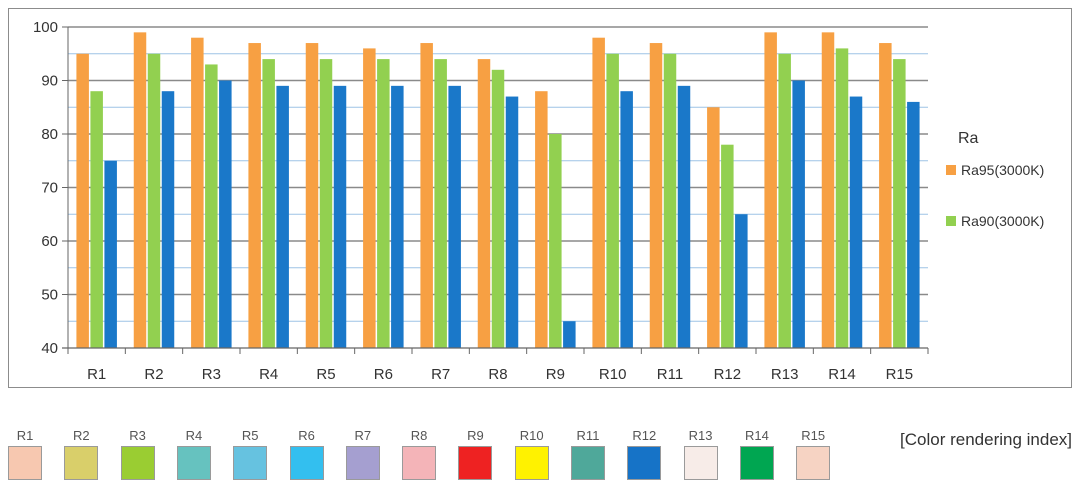  Describe the element at coordinates (613, 374) in the screenshot. I see `x-tick-label-r10: R10` at that location.